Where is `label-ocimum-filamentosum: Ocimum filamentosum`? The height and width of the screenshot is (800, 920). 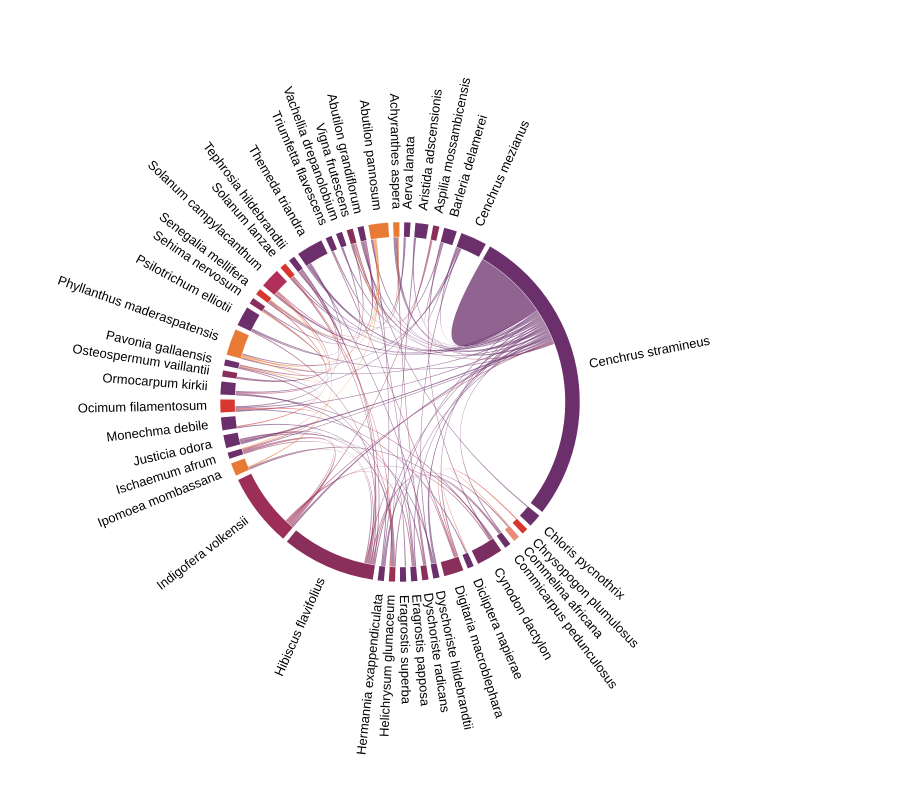 label-ocimum-filamentosum: Ocimum filamentosum is located at coordinates (143, 407).